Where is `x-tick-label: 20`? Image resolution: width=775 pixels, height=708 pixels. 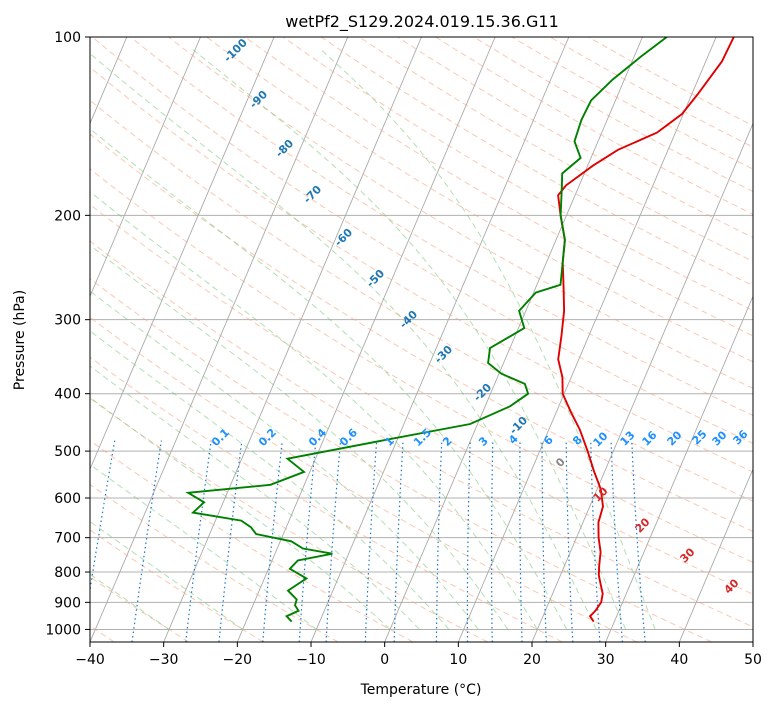
x-tick-label: 20 is located at coordinates (532, 660).